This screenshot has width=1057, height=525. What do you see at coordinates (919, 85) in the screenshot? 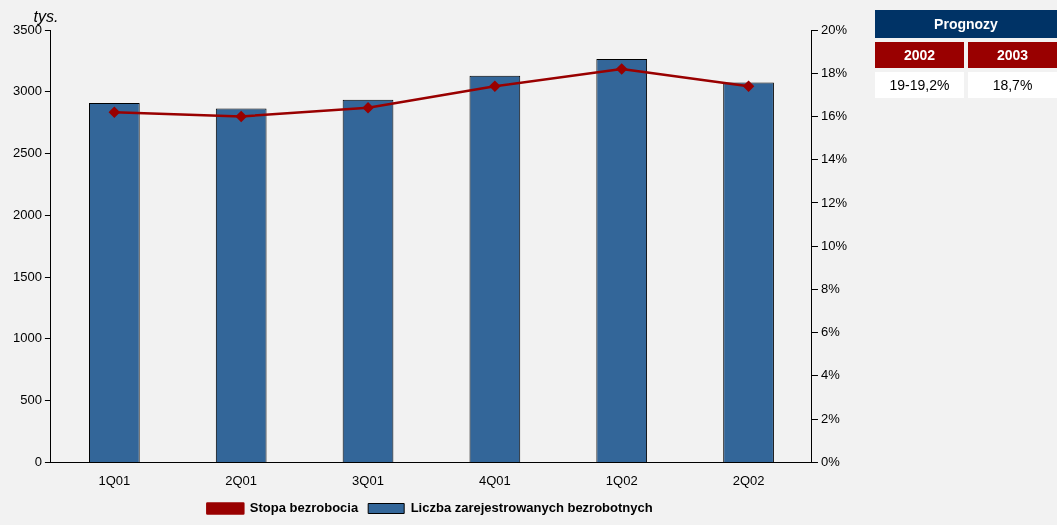
I see `text: 19-19,2%` at bounding box center [919, 85].